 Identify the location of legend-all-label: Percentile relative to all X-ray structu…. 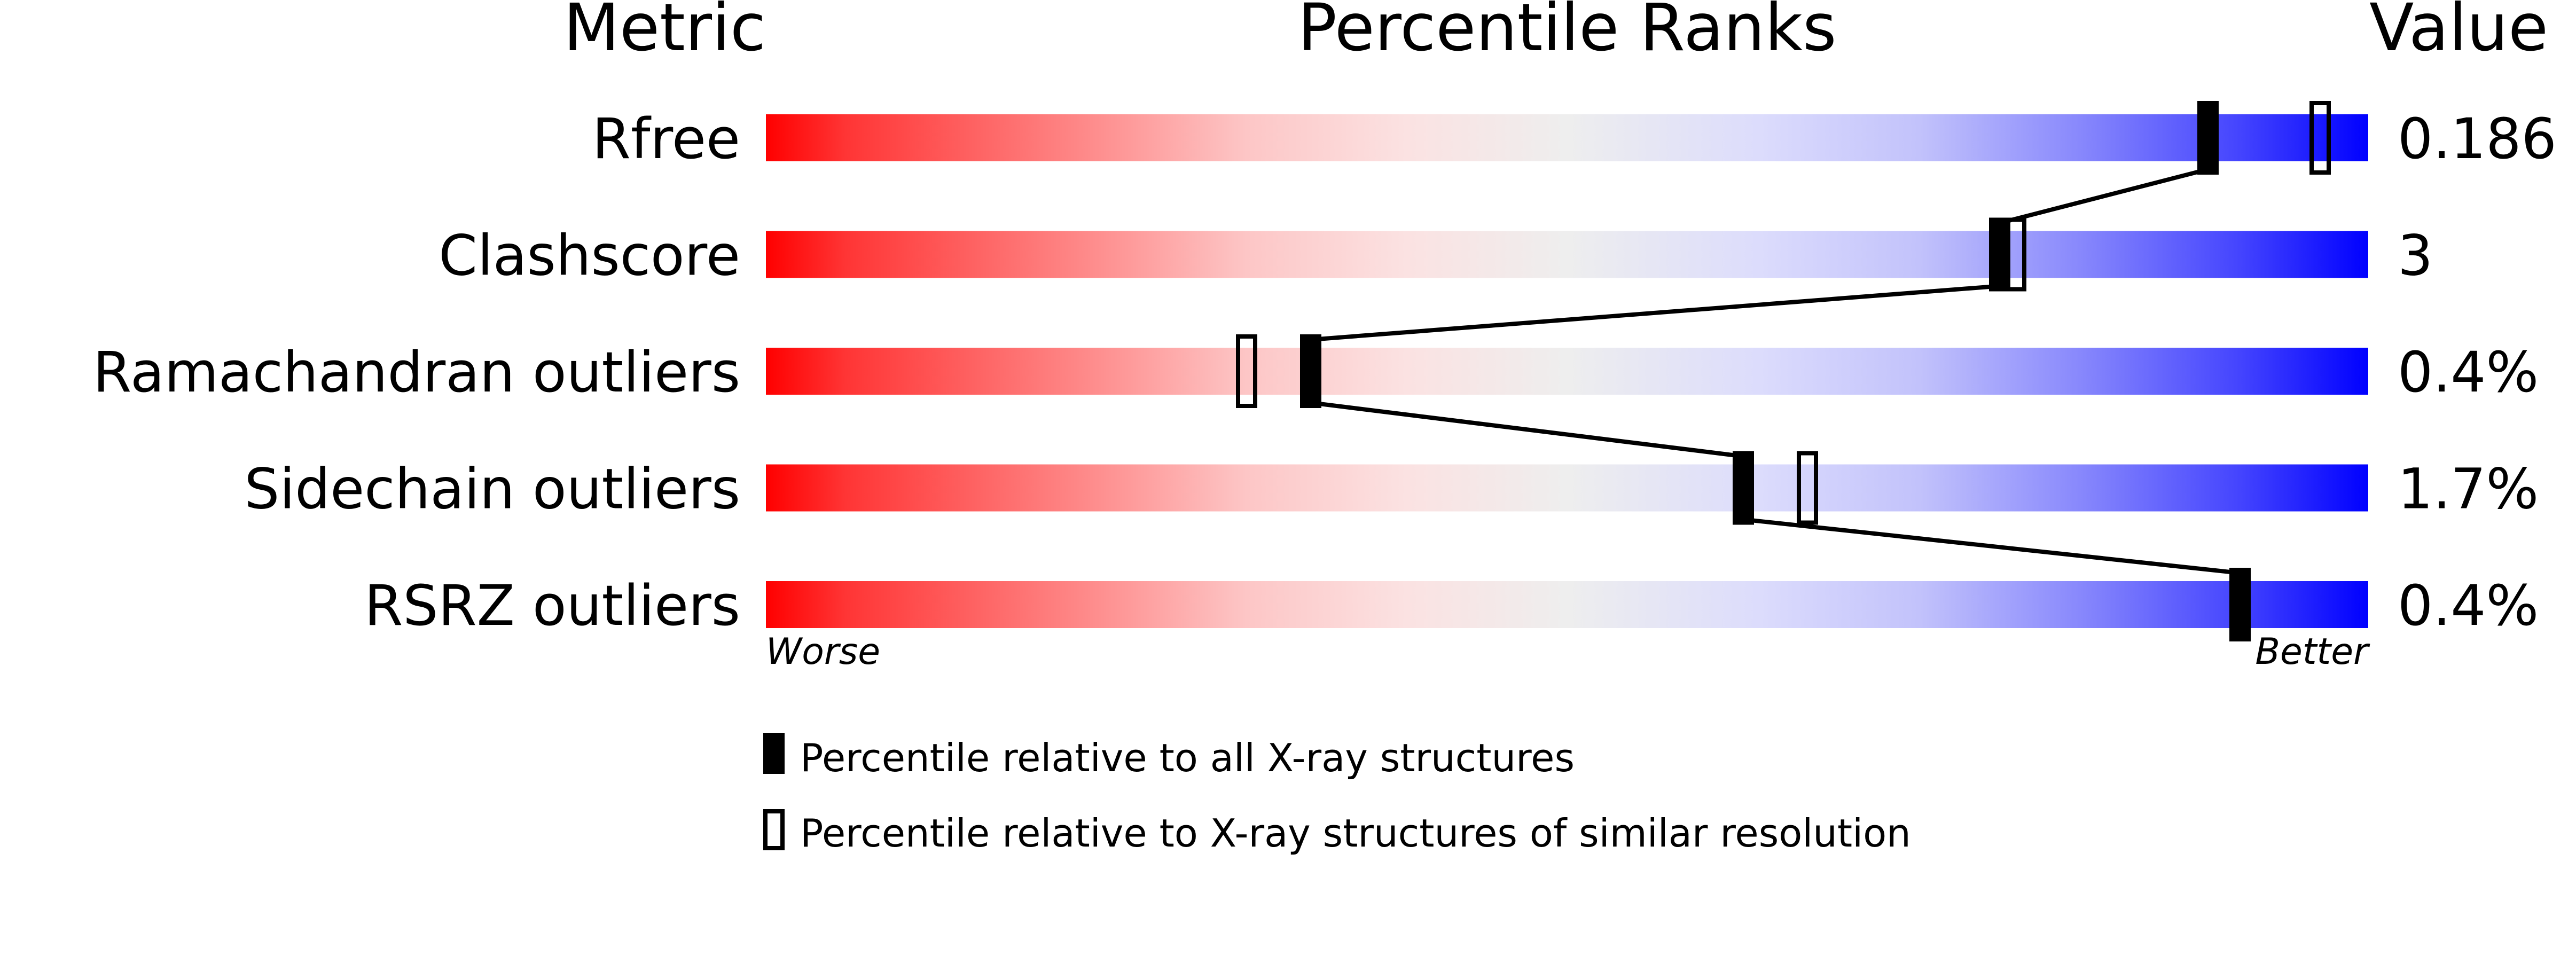
(1187, 757).